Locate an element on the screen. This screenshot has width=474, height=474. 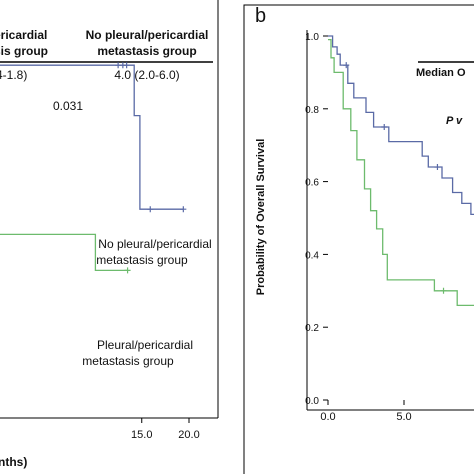
table-col1-header-line2: sis group is located at coordinates (24, 51).